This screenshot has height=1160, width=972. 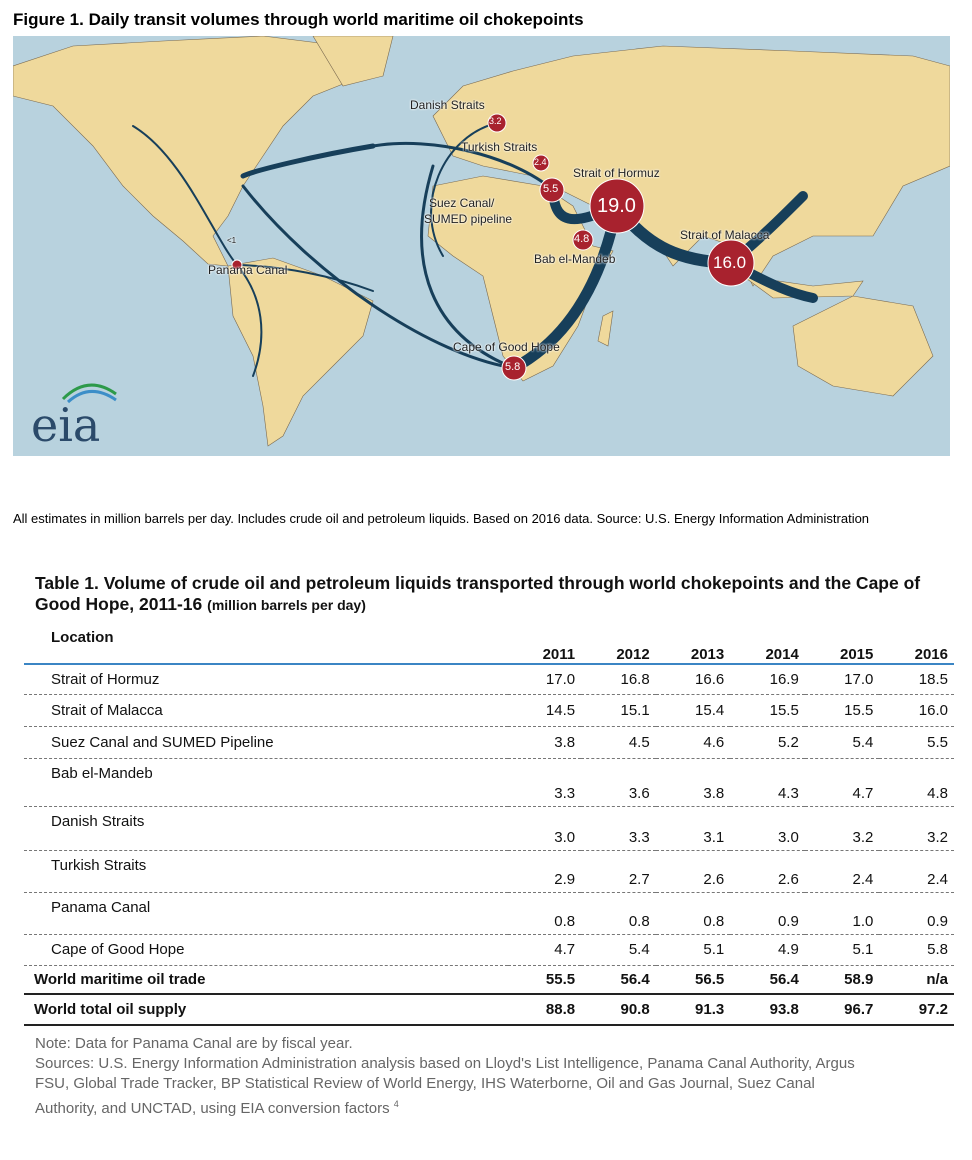 I want to click on table-row: Strait of Hormuz 17.0 16.8 16.6 16.9 17.0 18.5, so click(x=489, y=679).